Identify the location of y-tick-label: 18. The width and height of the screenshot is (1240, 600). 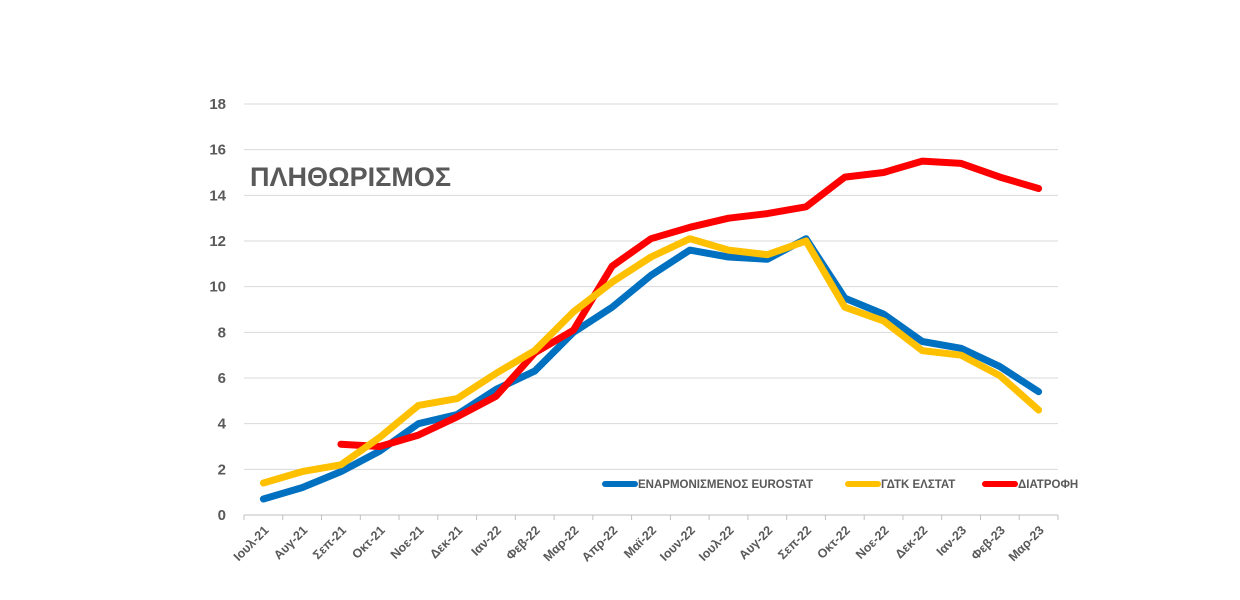
(217, 104).